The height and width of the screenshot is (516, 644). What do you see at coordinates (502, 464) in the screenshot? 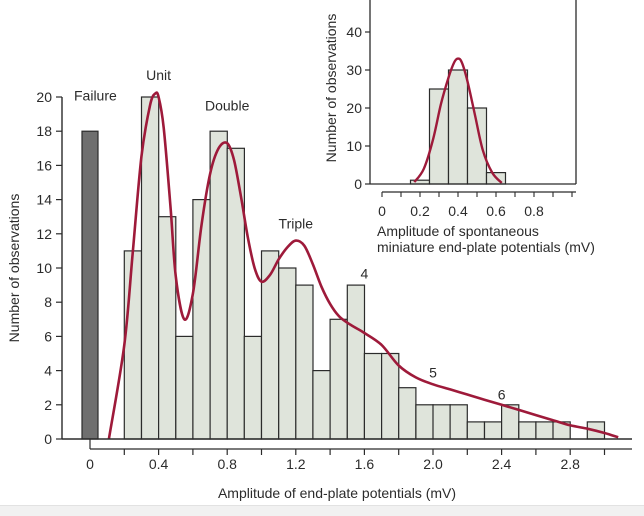
I see `main-x-tick-label: 2.4` at bounding box center [502, 464].